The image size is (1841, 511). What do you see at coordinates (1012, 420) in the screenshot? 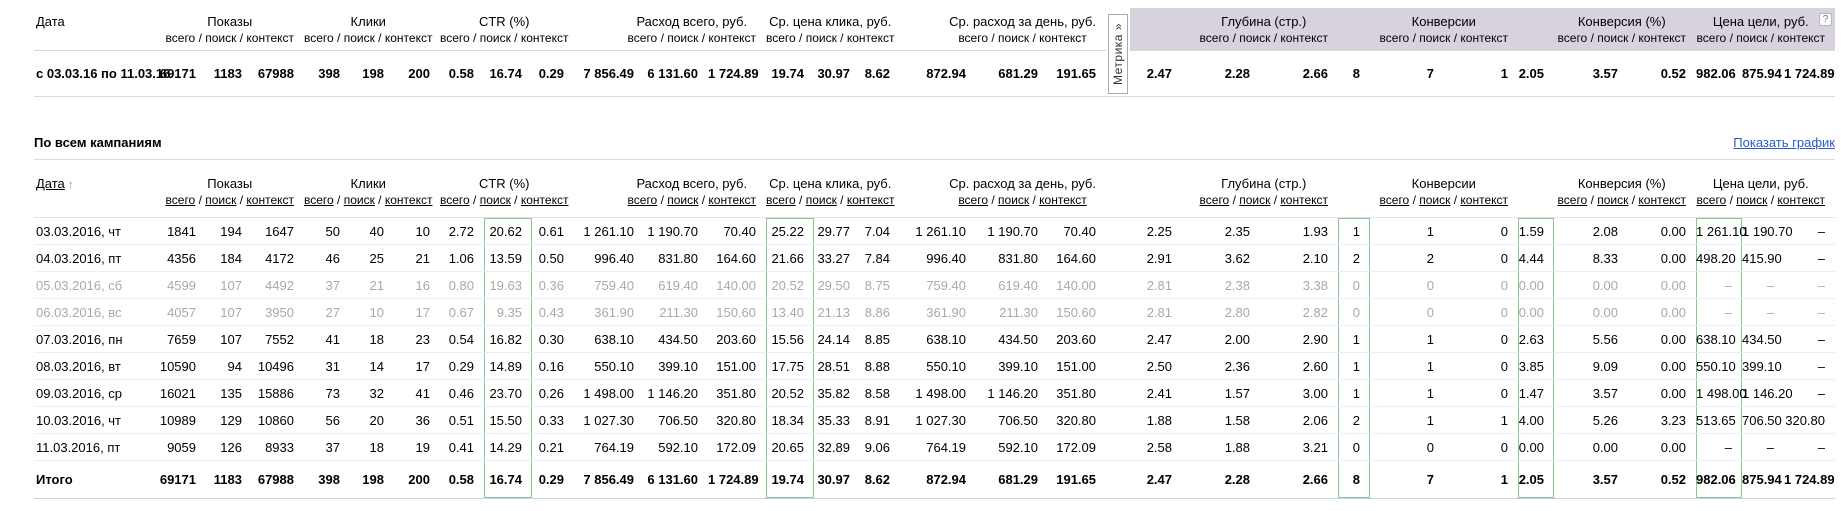
I see `metric-cell: 706.50` at bounding box center [1012, 420].